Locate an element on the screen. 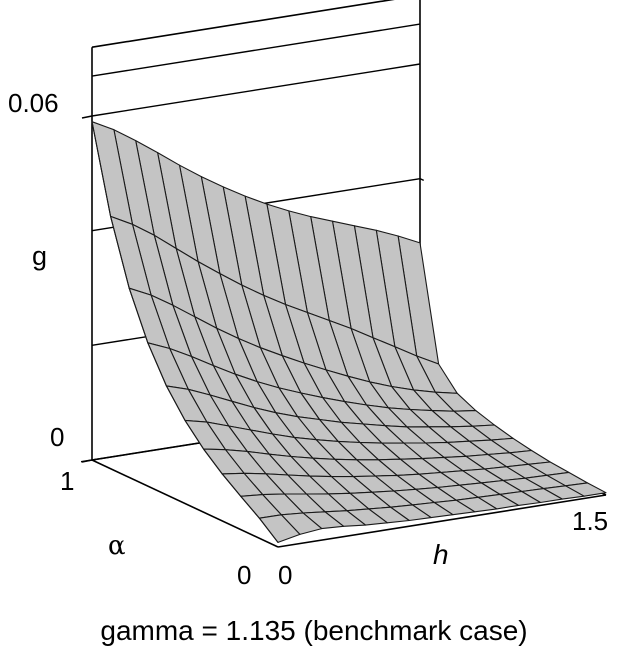 The width and height of the screenshot is (631, 648). g-tick-max: 0.06 is located at coordinates (33, 103).